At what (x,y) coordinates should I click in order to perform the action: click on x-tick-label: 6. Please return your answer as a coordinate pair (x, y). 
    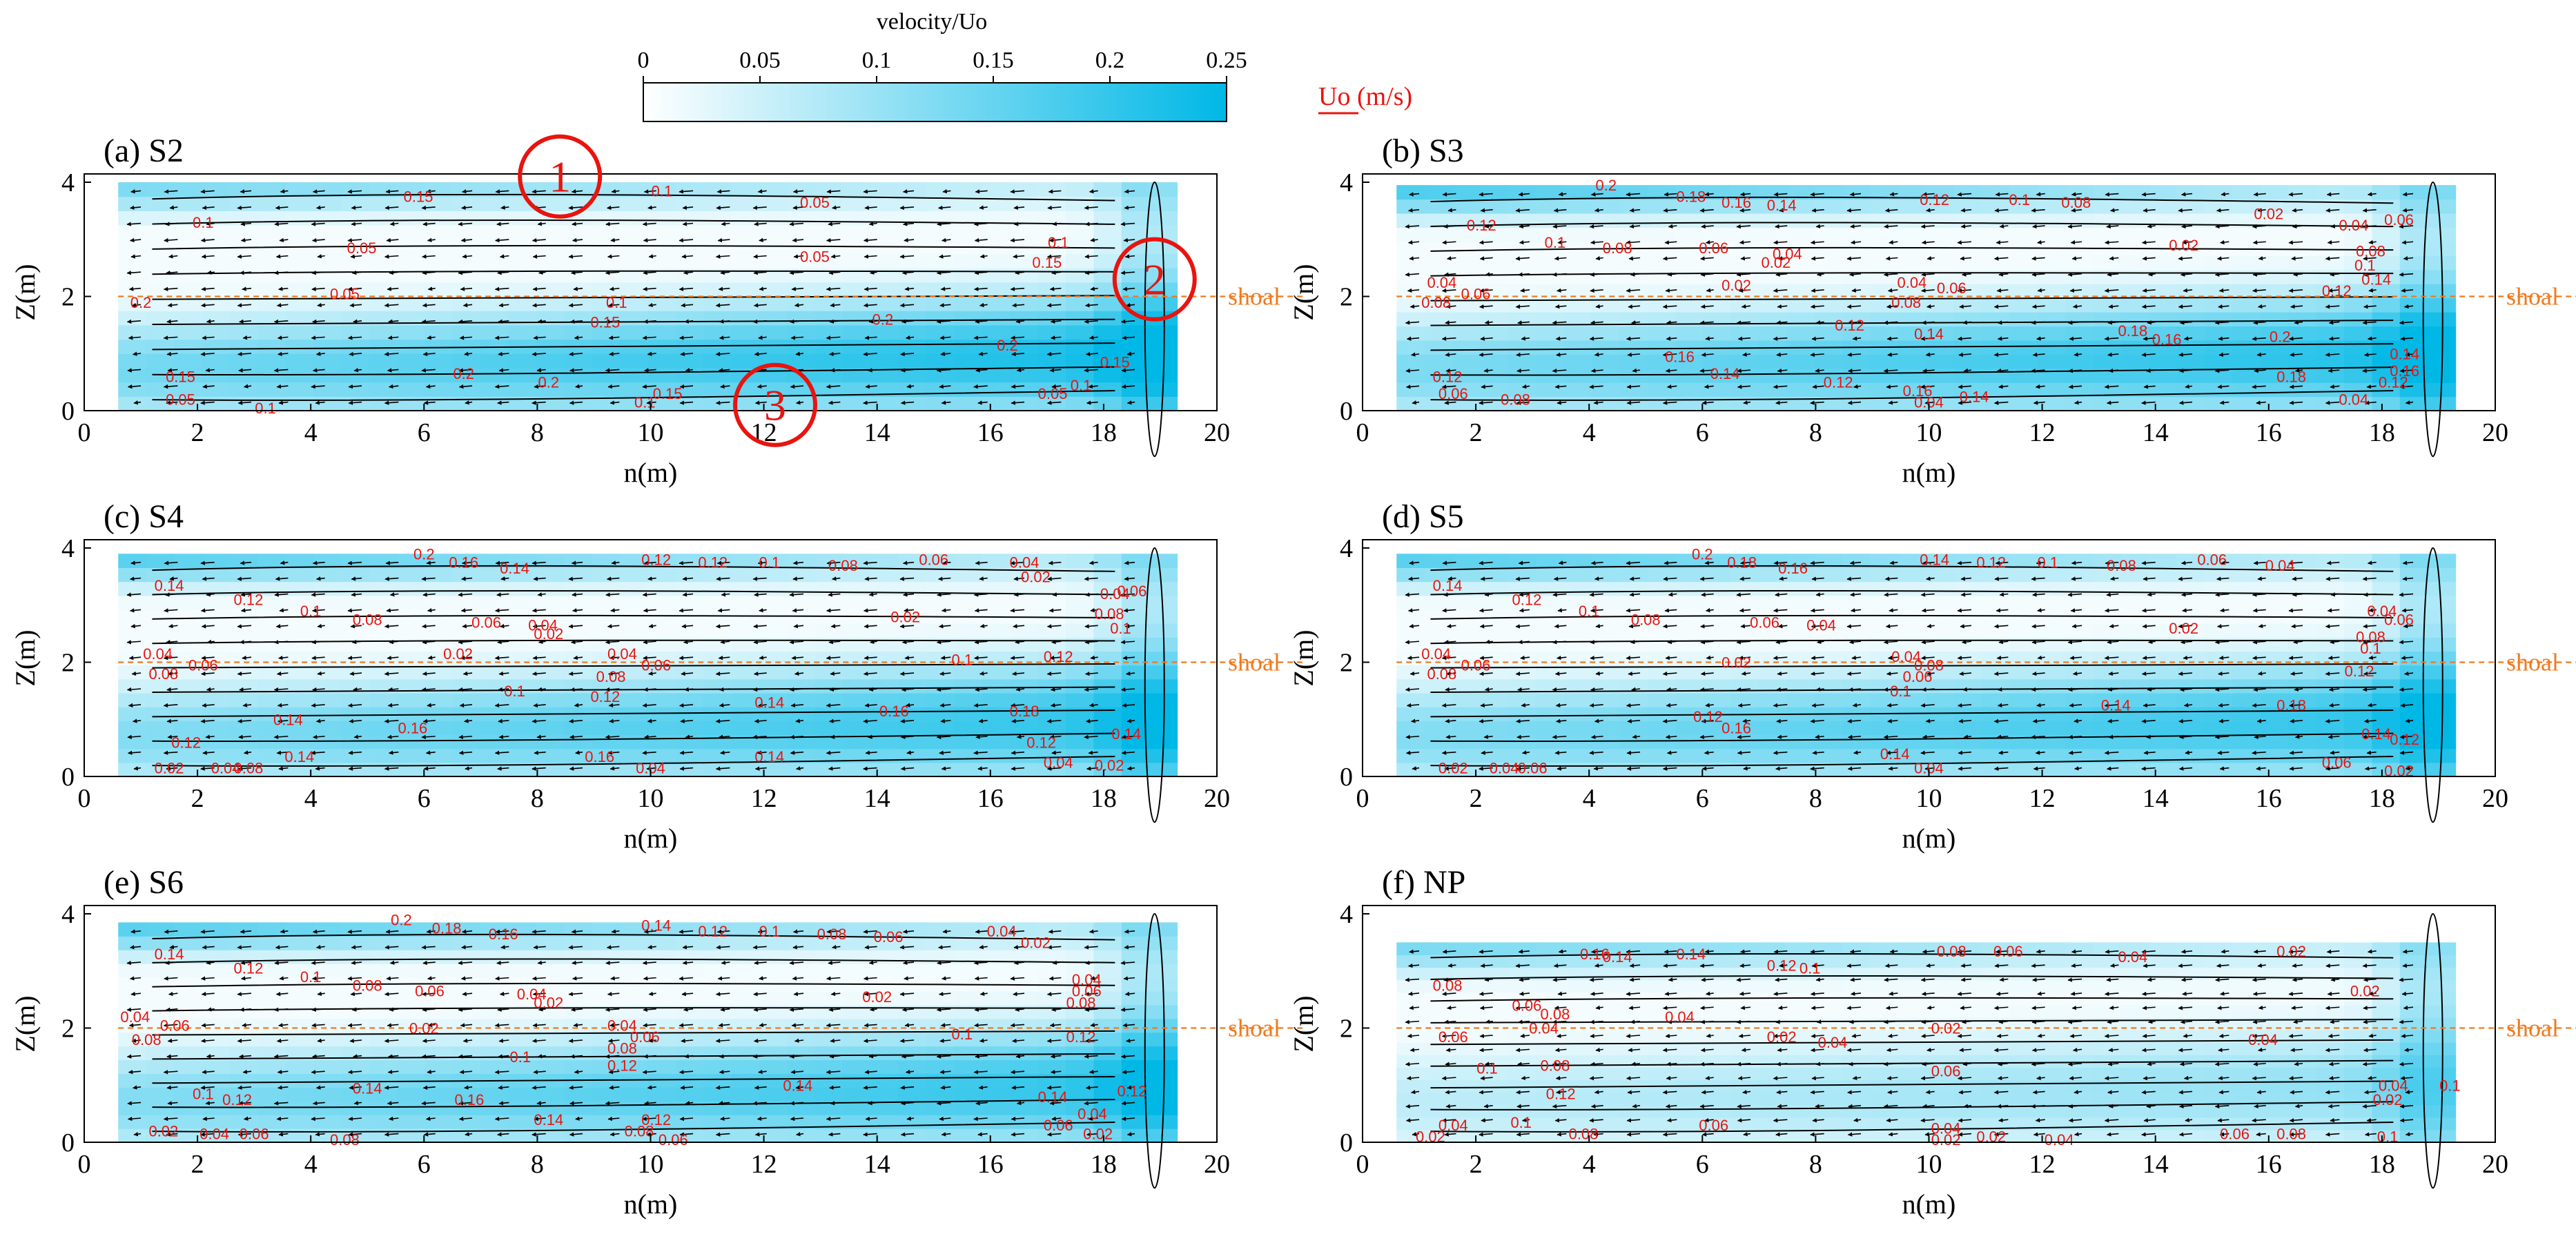
    Looking at the image, I should click on (1702, 433).